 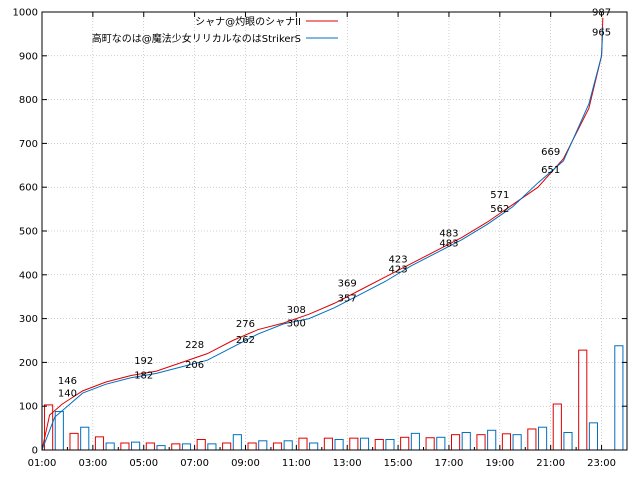 I want to click on x-tick-label: 21:00, so click(x=550, y=463).